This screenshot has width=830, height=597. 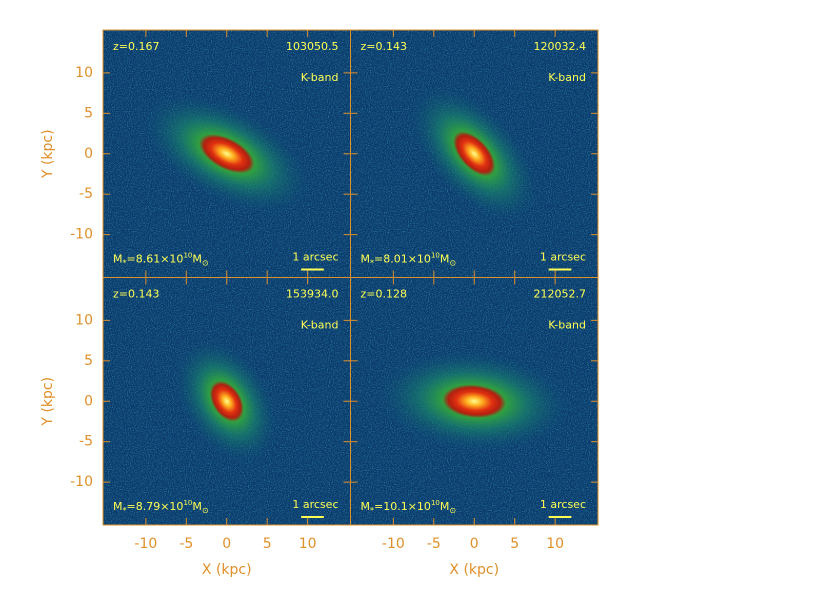 I want to click on mass-part: 8.01, so click(x=395, y=259).